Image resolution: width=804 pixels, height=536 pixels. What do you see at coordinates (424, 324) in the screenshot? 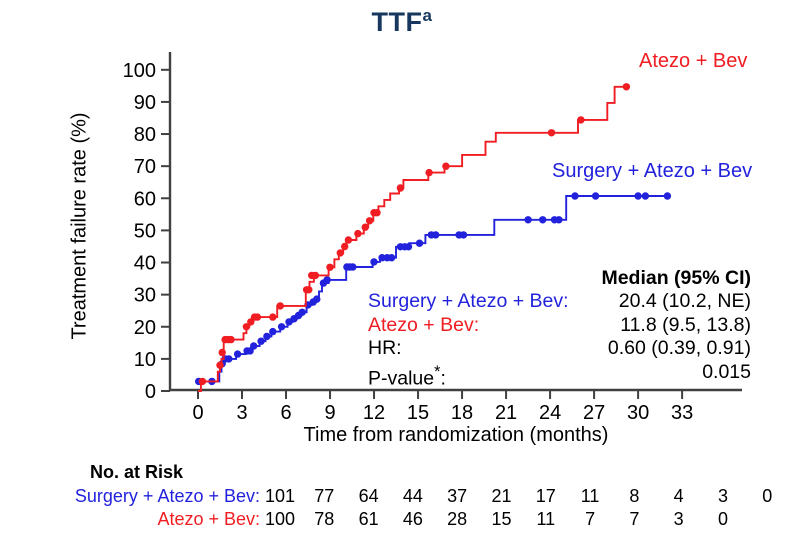
I see `stats-label-atezo: Atezo + Bev:` at bounding box center [424, 324].